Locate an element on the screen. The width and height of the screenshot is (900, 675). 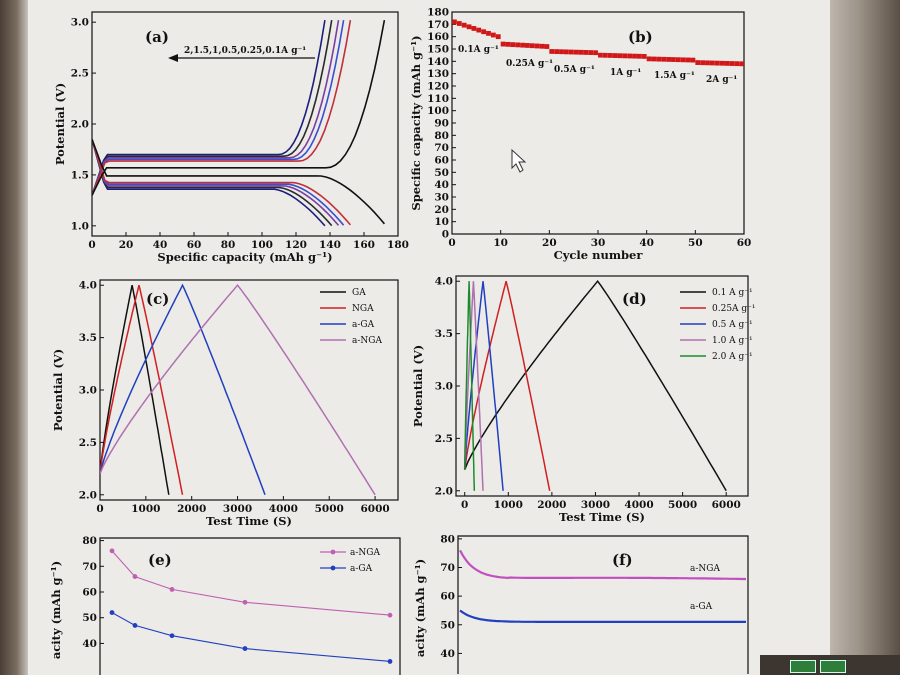
plot-frame-e is located at coordinates (250, 606).